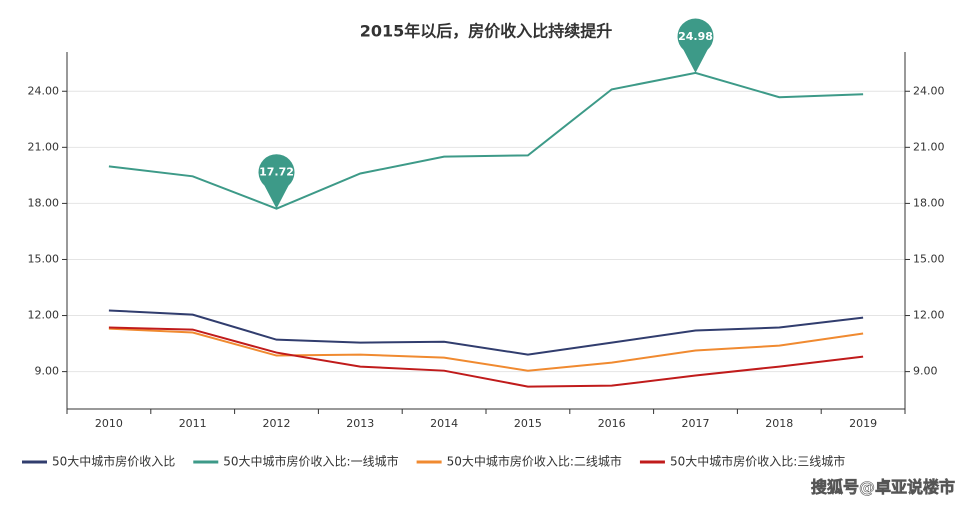 This screenshot has height=508, width=972. Describe the element at coordinates (44, 146) in the screenshot. I see `y-tick-label: 21.00` at that location.